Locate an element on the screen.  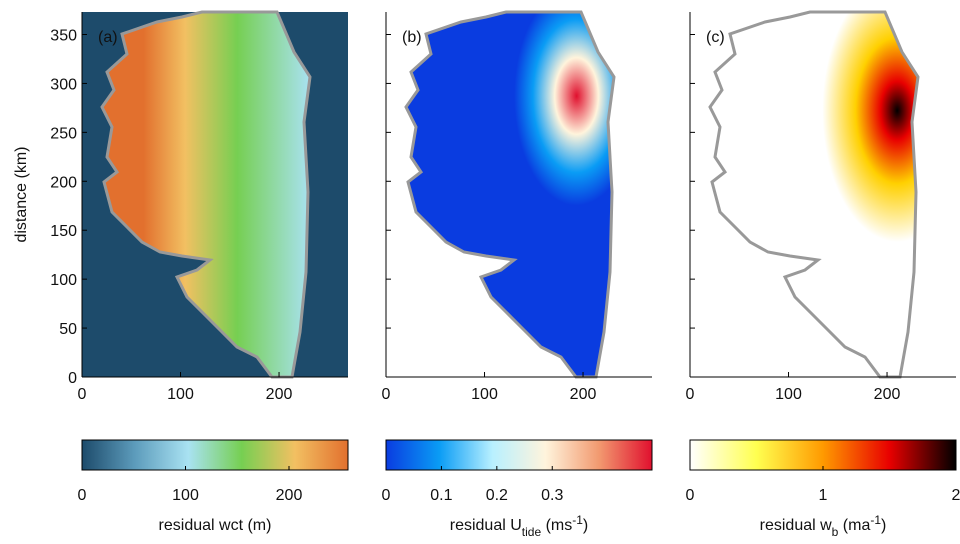
y-tick-label: 250 is located at coordinates (63, 133).